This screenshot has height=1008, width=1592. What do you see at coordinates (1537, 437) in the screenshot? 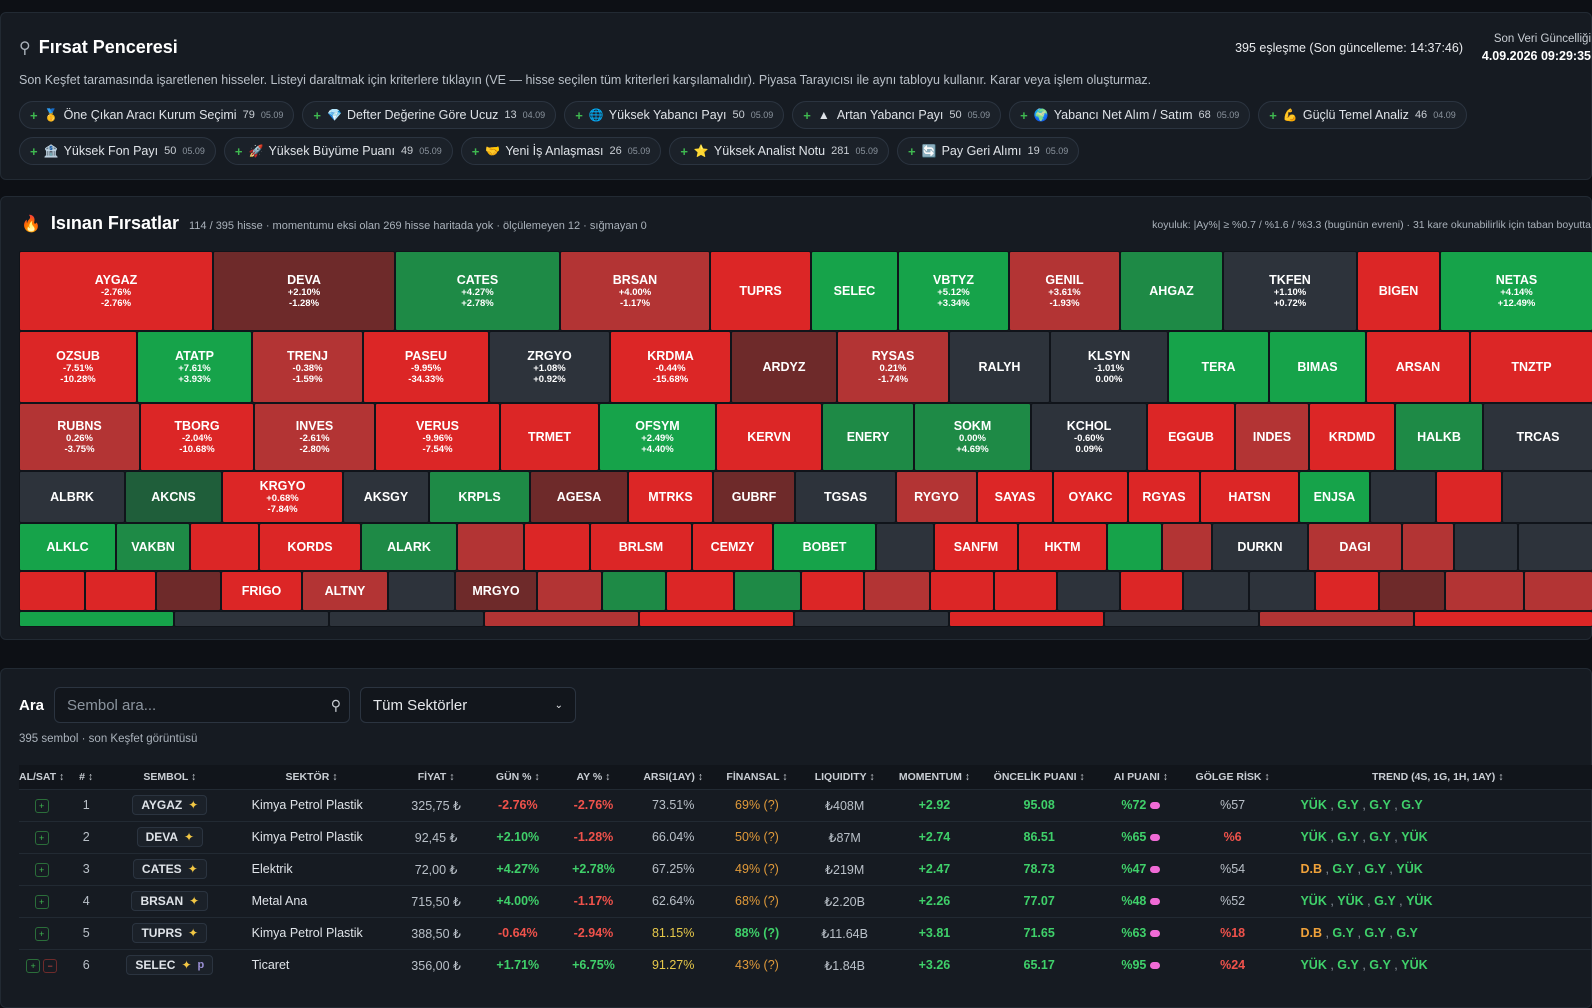
I see `heatmap-tile-trcas: TRCAS` at bounding box center [1537, 437].